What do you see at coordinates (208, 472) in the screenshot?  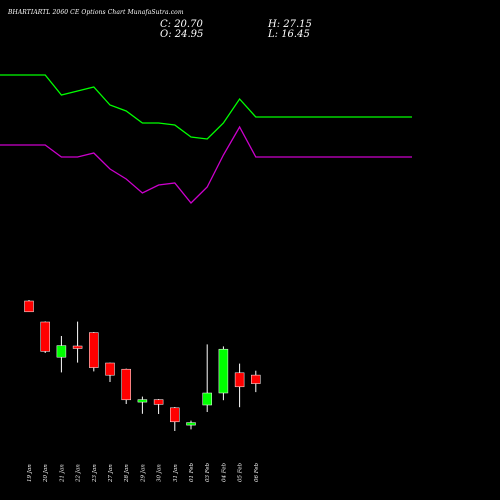 I see `x-tick-label: 03 Feb` at bounding box center [208, 472].